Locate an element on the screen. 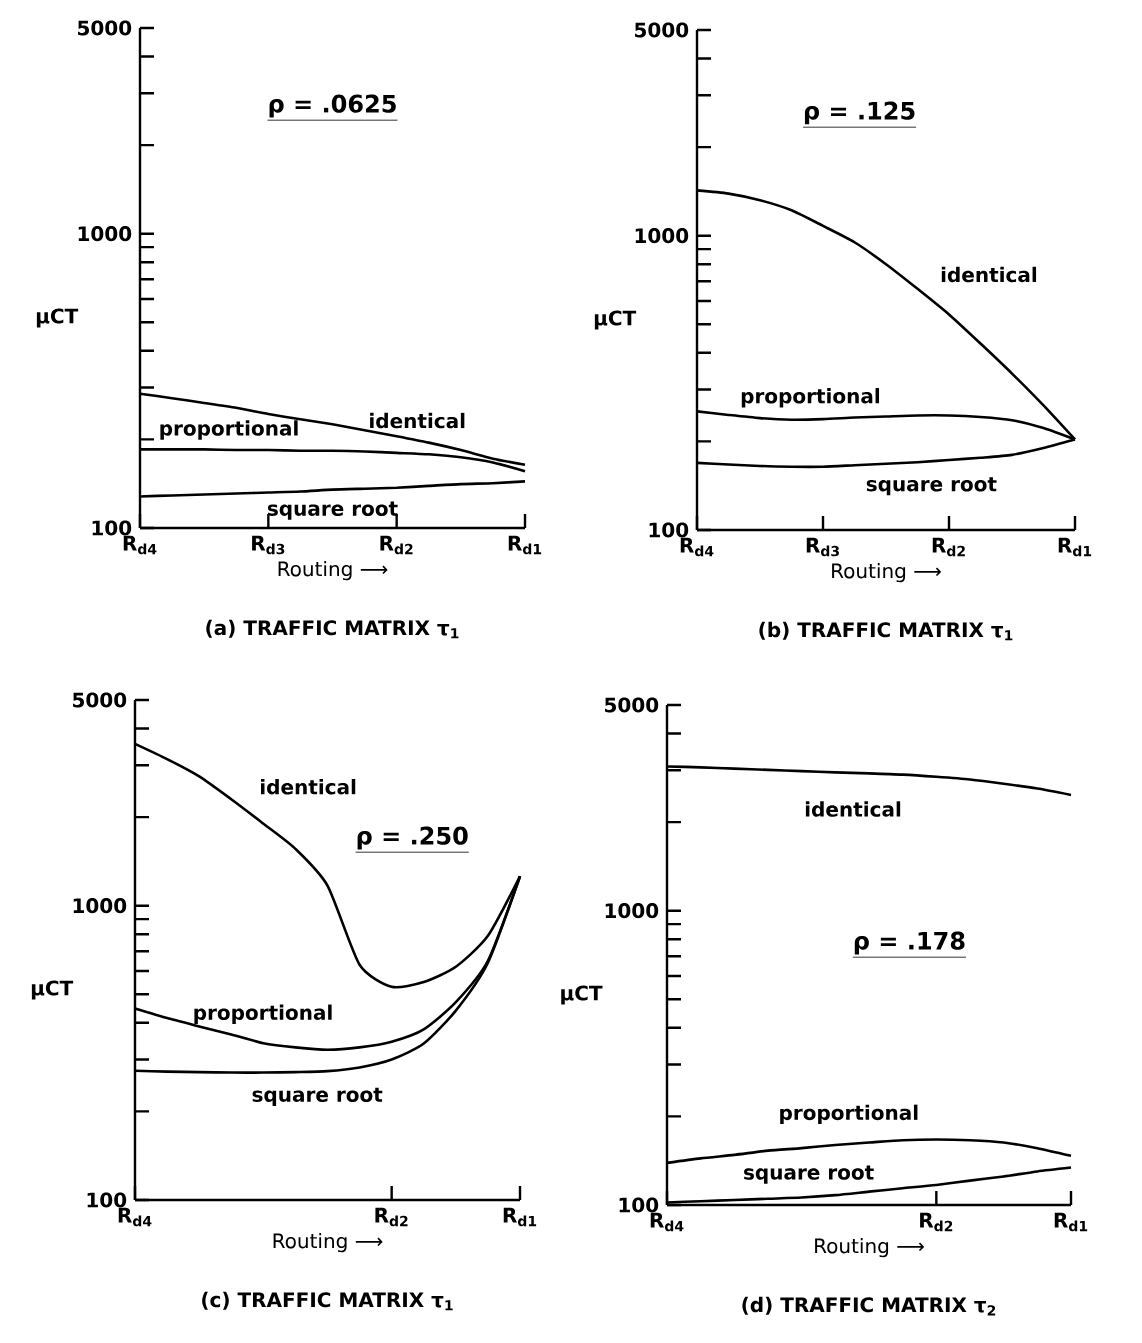 The height and width of the screenshot is (1343, 1142). text: (d) TRAFFIC MATRIX τ$_{2}$ is located at coordinates (869, 1306).